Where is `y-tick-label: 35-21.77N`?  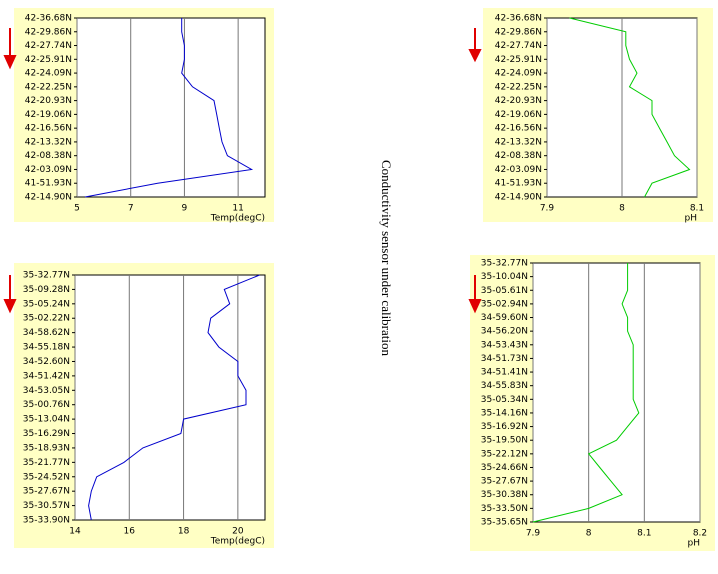
y-tick-label: 35-21.77N is located at coordinates (46, 463).